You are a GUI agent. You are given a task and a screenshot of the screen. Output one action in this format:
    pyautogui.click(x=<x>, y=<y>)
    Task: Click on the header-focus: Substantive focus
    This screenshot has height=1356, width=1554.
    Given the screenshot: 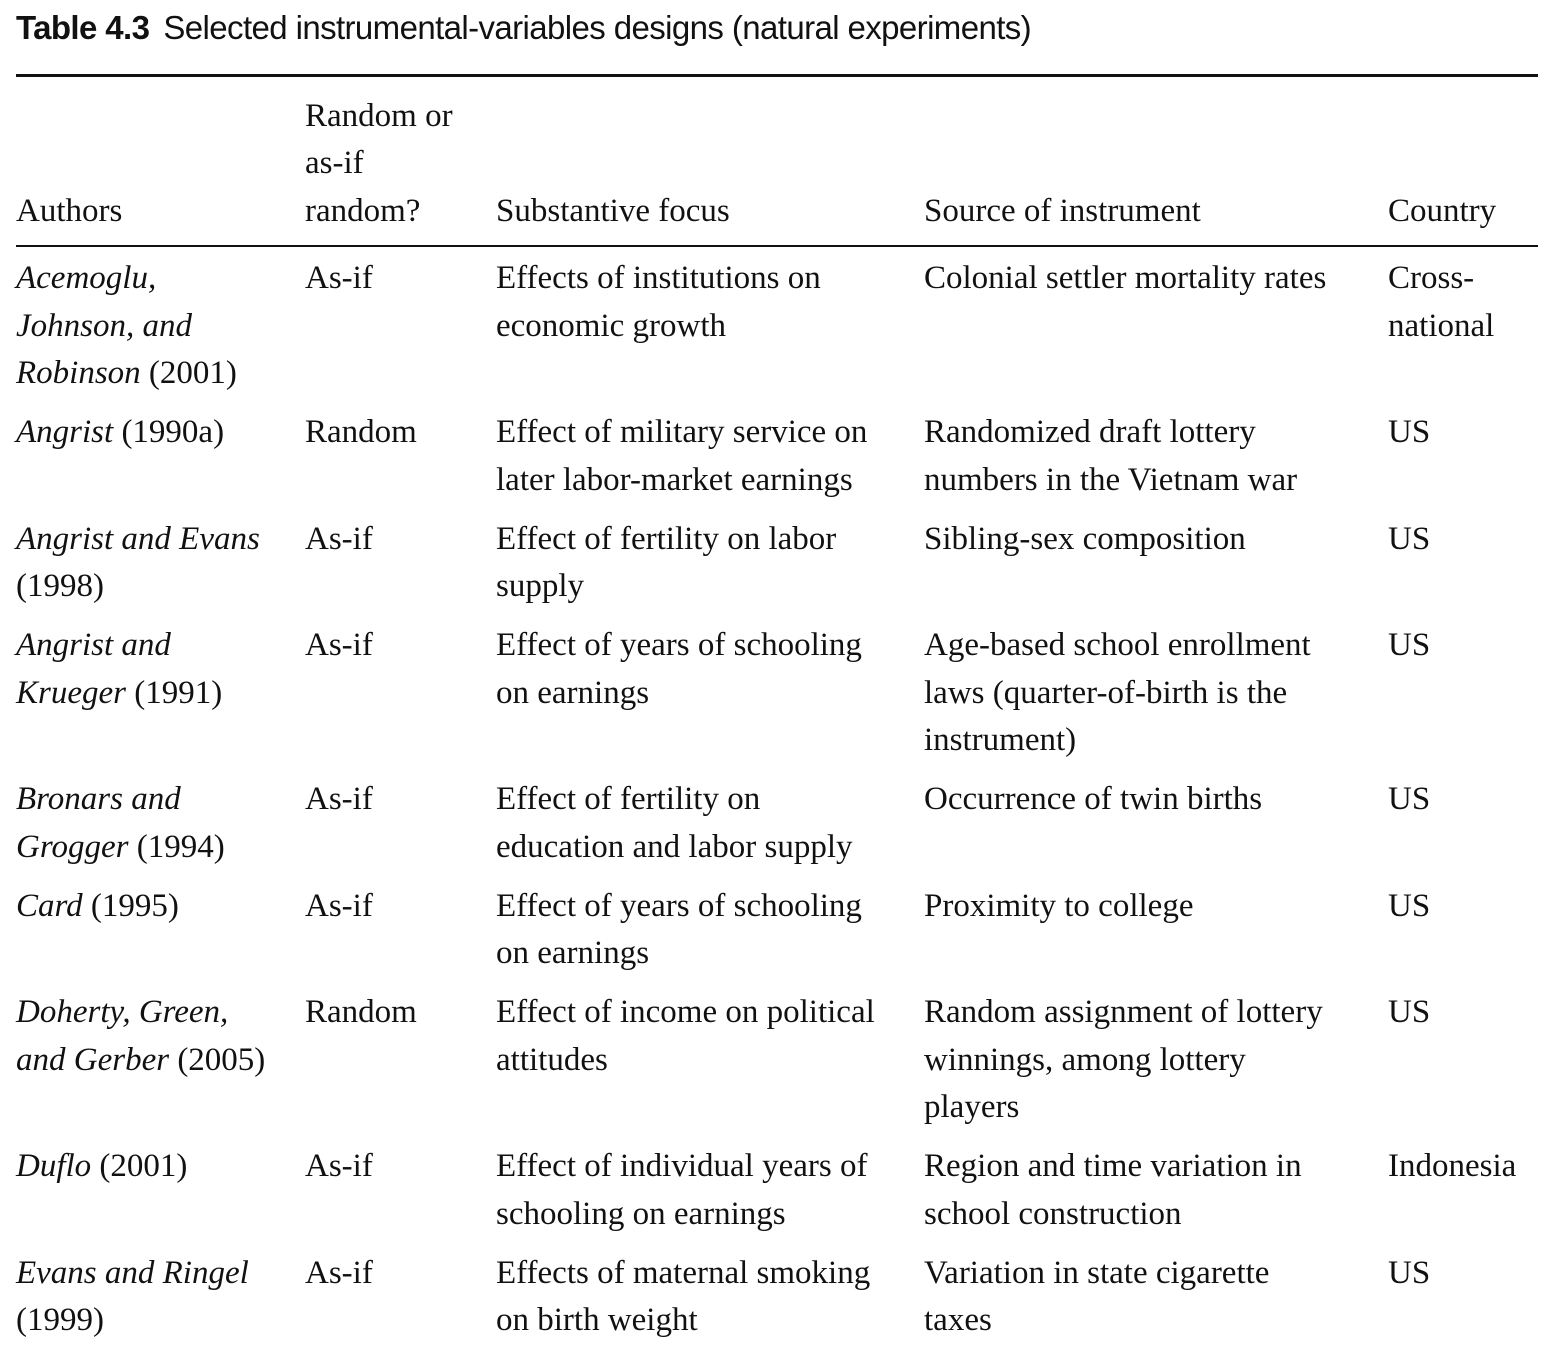 What is the action you would take?
    pyautogui.click(x=710, y=163)
    